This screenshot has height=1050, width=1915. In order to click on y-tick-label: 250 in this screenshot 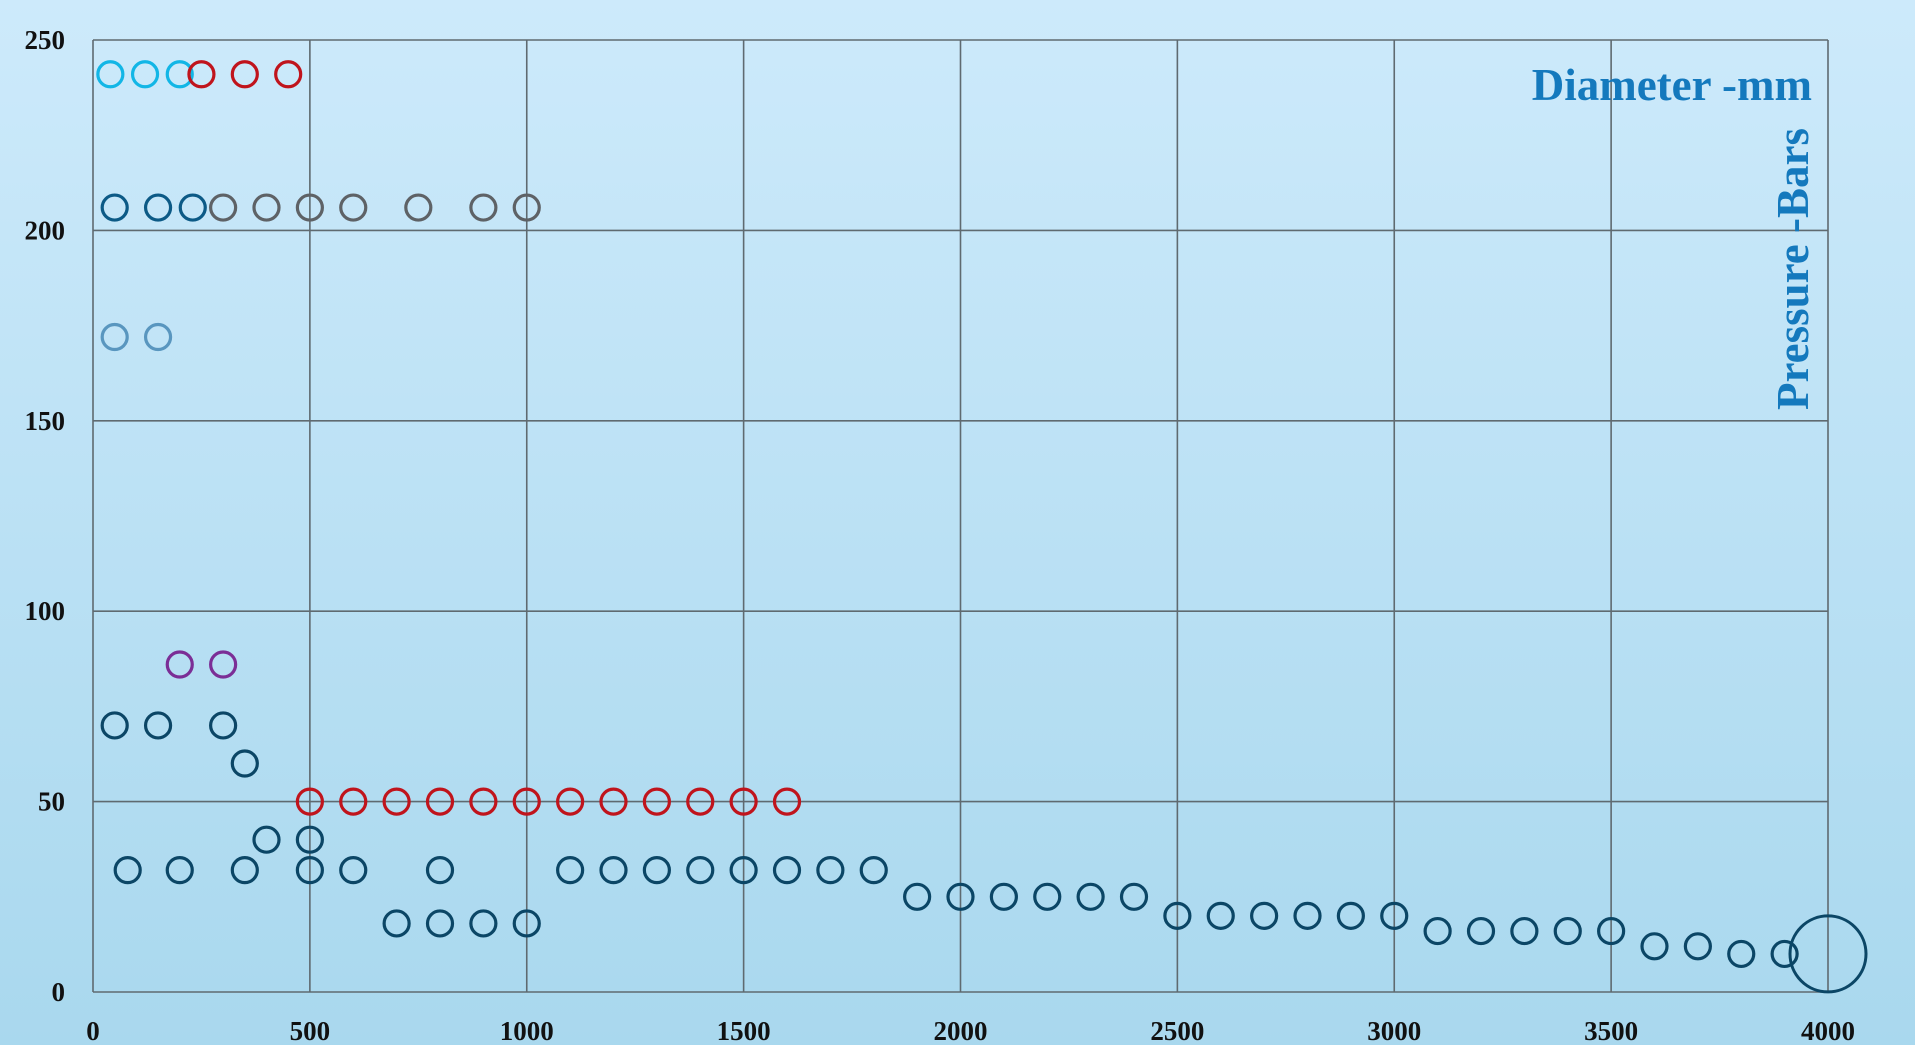, I will do `click(45, 40)`.